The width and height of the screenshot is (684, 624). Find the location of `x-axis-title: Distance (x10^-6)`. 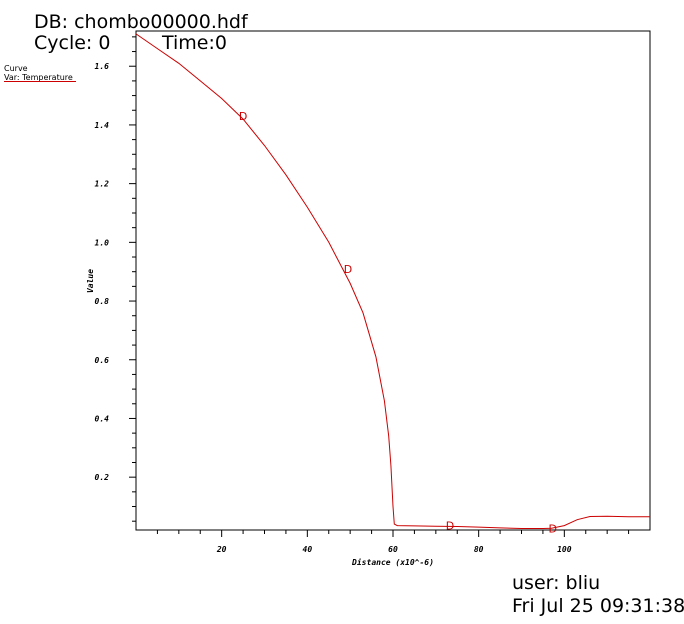

x-axis-title: Distance (x10^-6) is located at coordinates (392, 562).